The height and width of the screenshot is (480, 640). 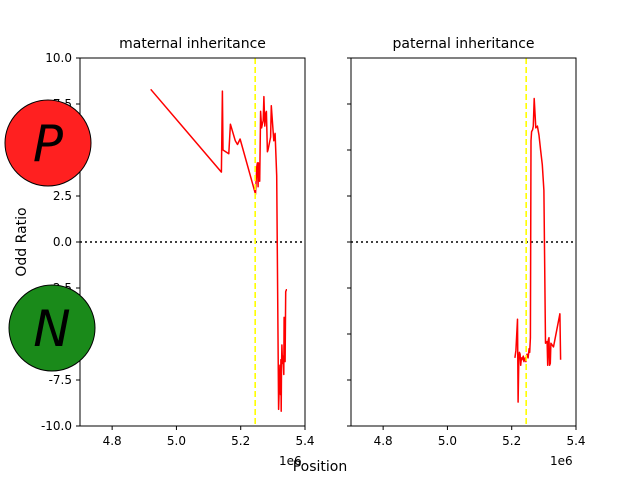 I want to click on marker-letter: P, so click(x=48, y=144).